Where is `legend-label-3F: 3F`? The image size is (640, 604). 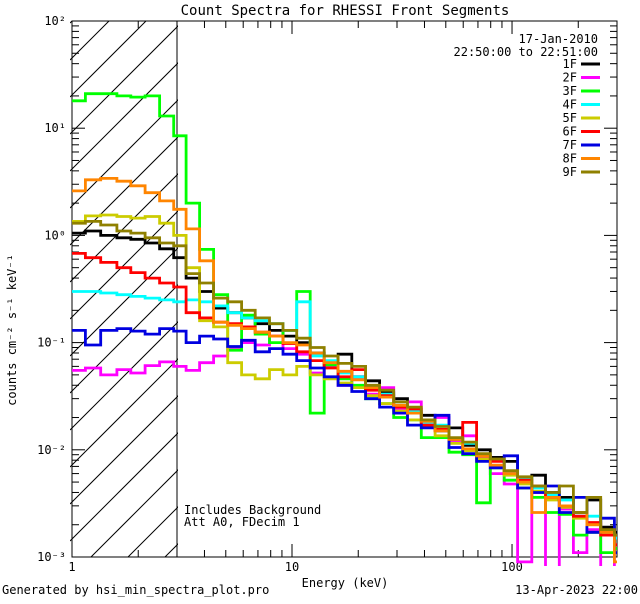 legend-label-3F: 3F is located at coordinates (570, 91).